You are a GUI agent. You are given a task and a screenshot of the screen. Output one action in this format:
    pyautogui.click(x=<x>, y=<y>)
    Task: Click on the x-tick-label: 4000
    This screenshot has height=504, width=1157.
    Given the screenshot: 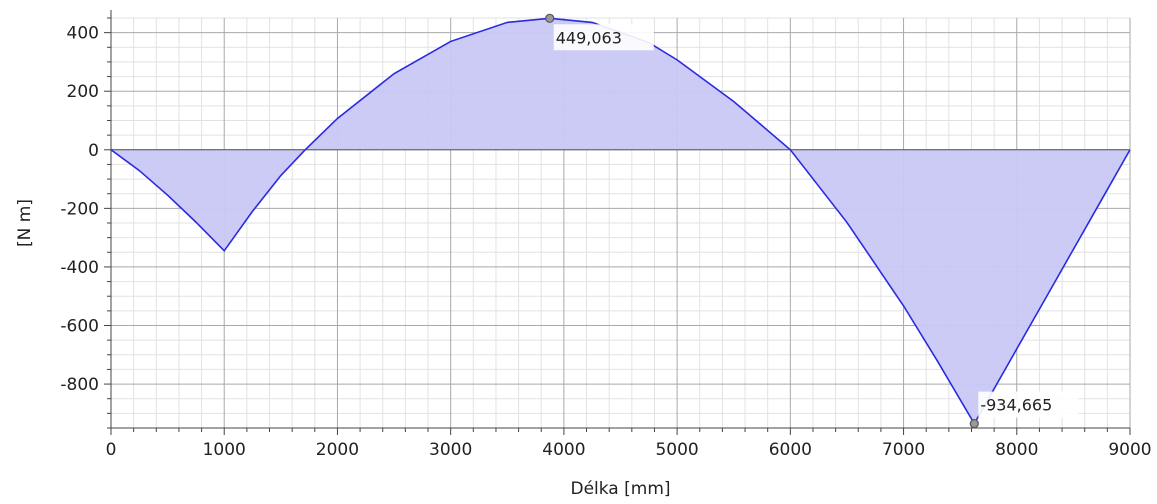 What is the action you would take?
    pyautogui.click(x=563, y=450)
    